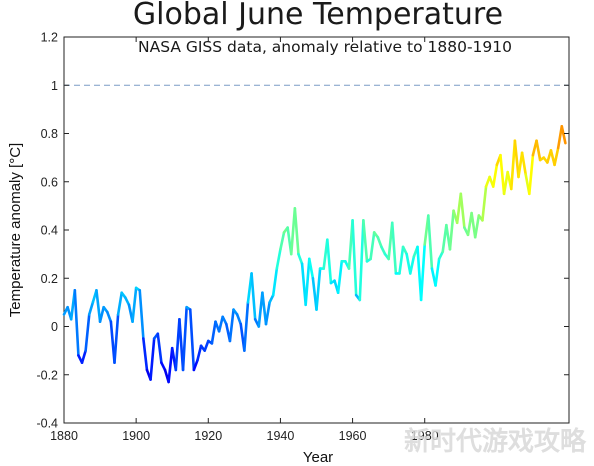  I want to click on y-tick-label: 0.6, so click(49, 182).